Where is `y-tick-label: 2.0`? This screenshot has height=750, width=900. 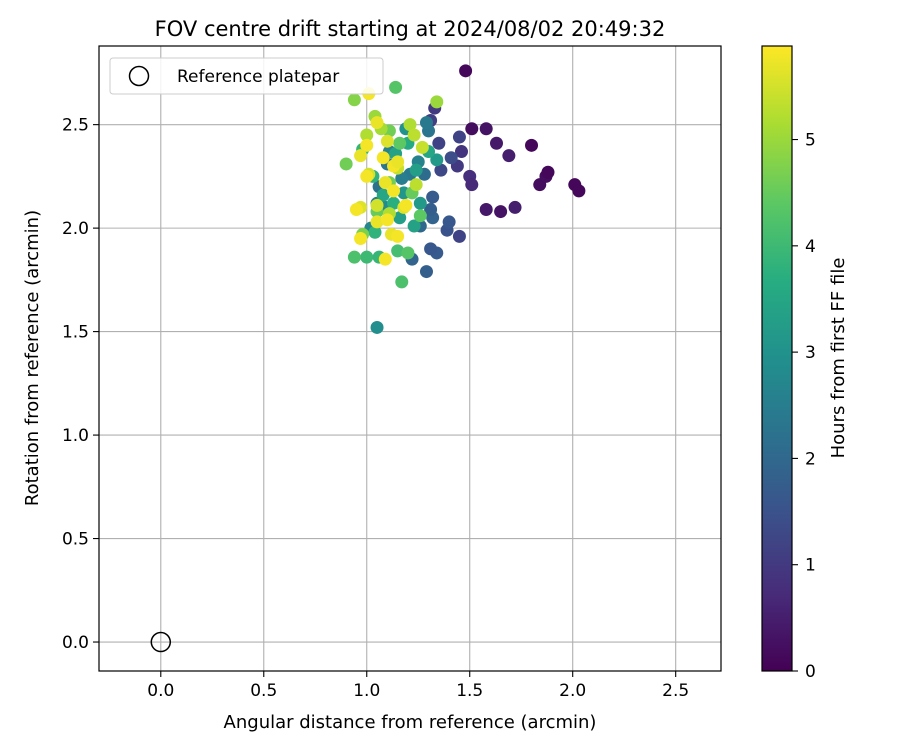
y-tick-label: 2.0 is located at coordinates (75, 229).